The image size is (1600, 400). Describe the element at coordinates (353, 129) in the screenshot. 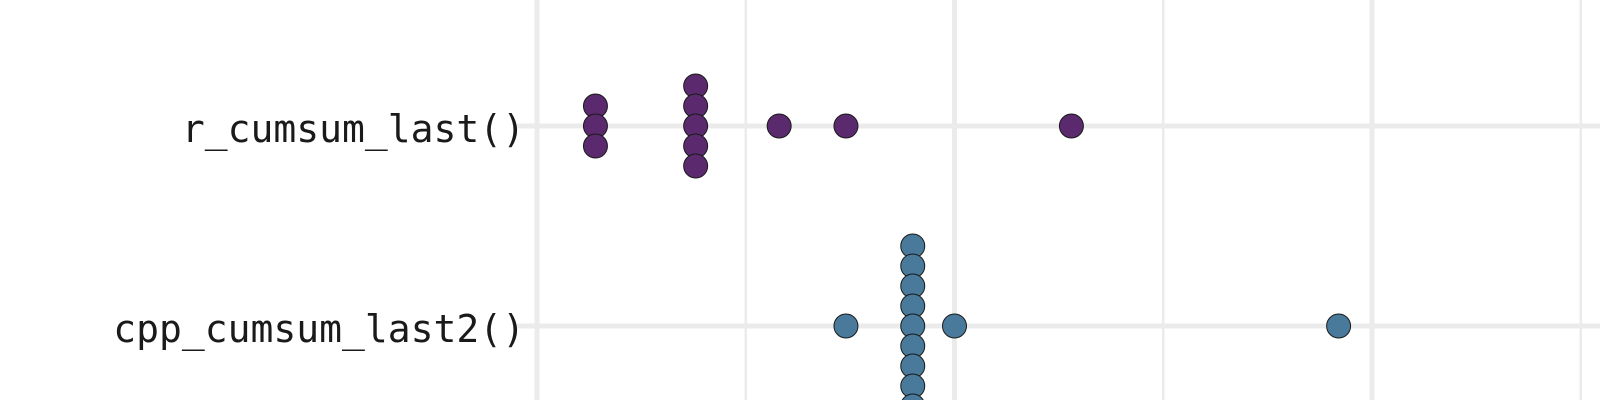

I see `category-label-r-cumsum-last: r_cumsum_last()` at that location.